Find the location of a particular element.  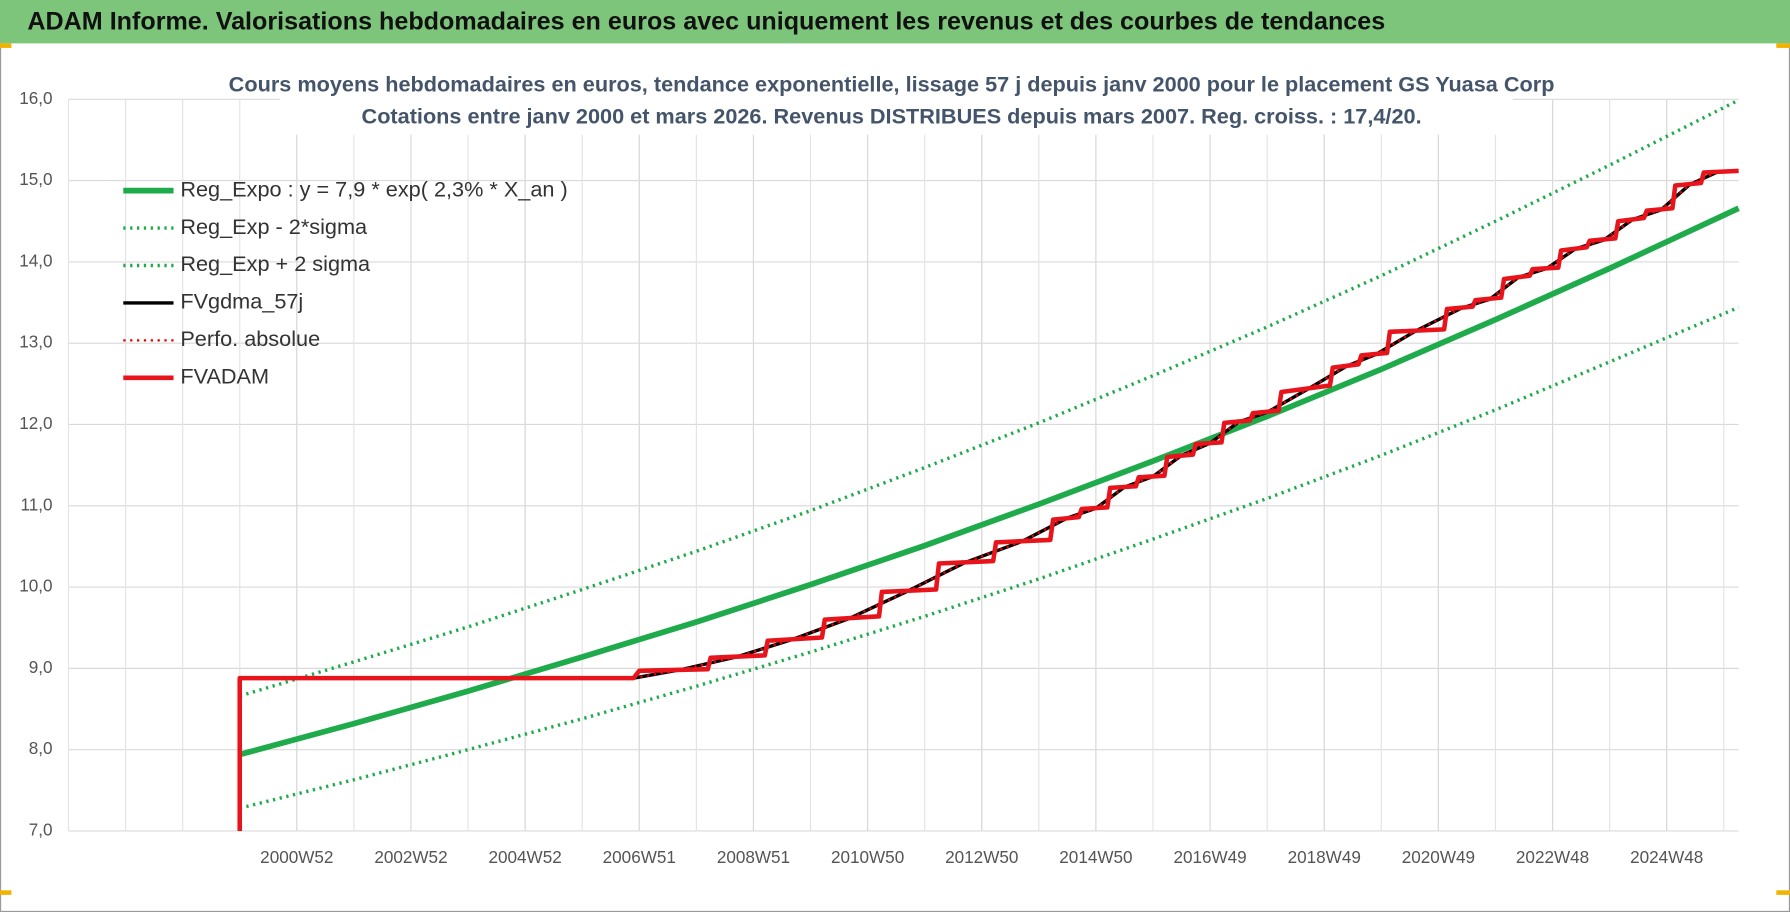

legend-label: Reg_Exp - 2*sigma is located at coordinates (274, 226).